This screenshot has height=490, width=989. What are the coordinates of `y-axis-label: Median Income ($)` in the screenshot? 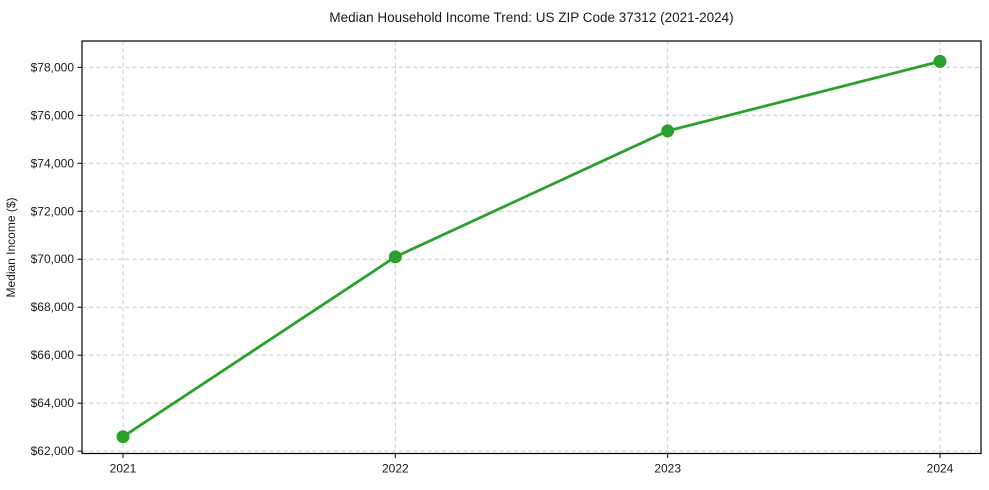 It's located at (11, 247).